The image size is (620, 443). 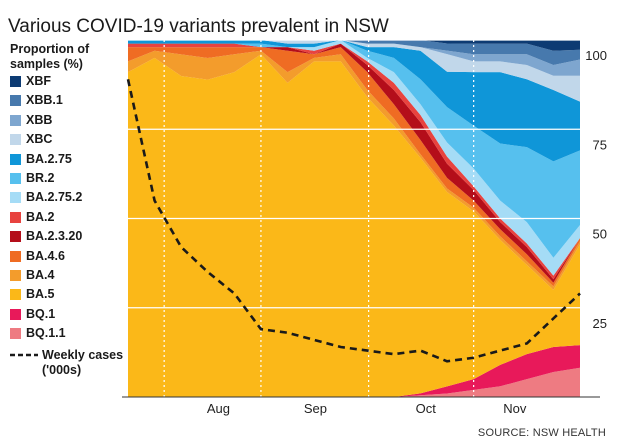 I want to click on legend-item-xbb-1: XBB.1, so click(x=70, y=103).